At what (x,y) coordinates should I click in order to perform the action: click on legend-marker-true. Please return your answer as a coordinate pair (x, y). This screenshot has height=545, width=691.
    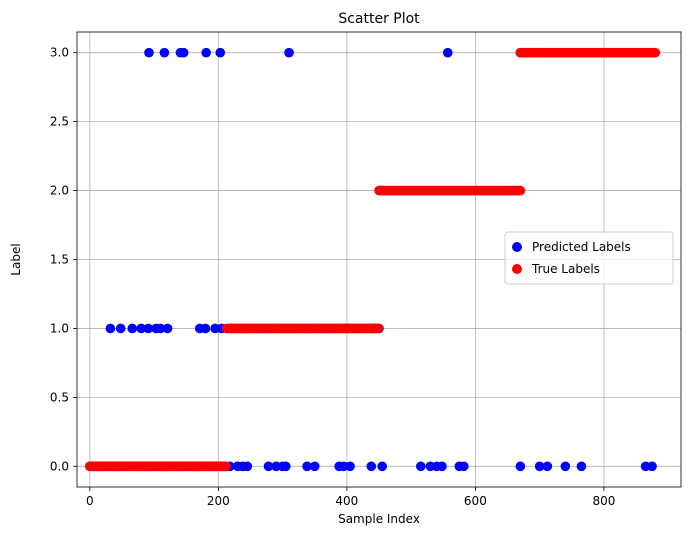
    Looking at the image, I should click on (517, 269).